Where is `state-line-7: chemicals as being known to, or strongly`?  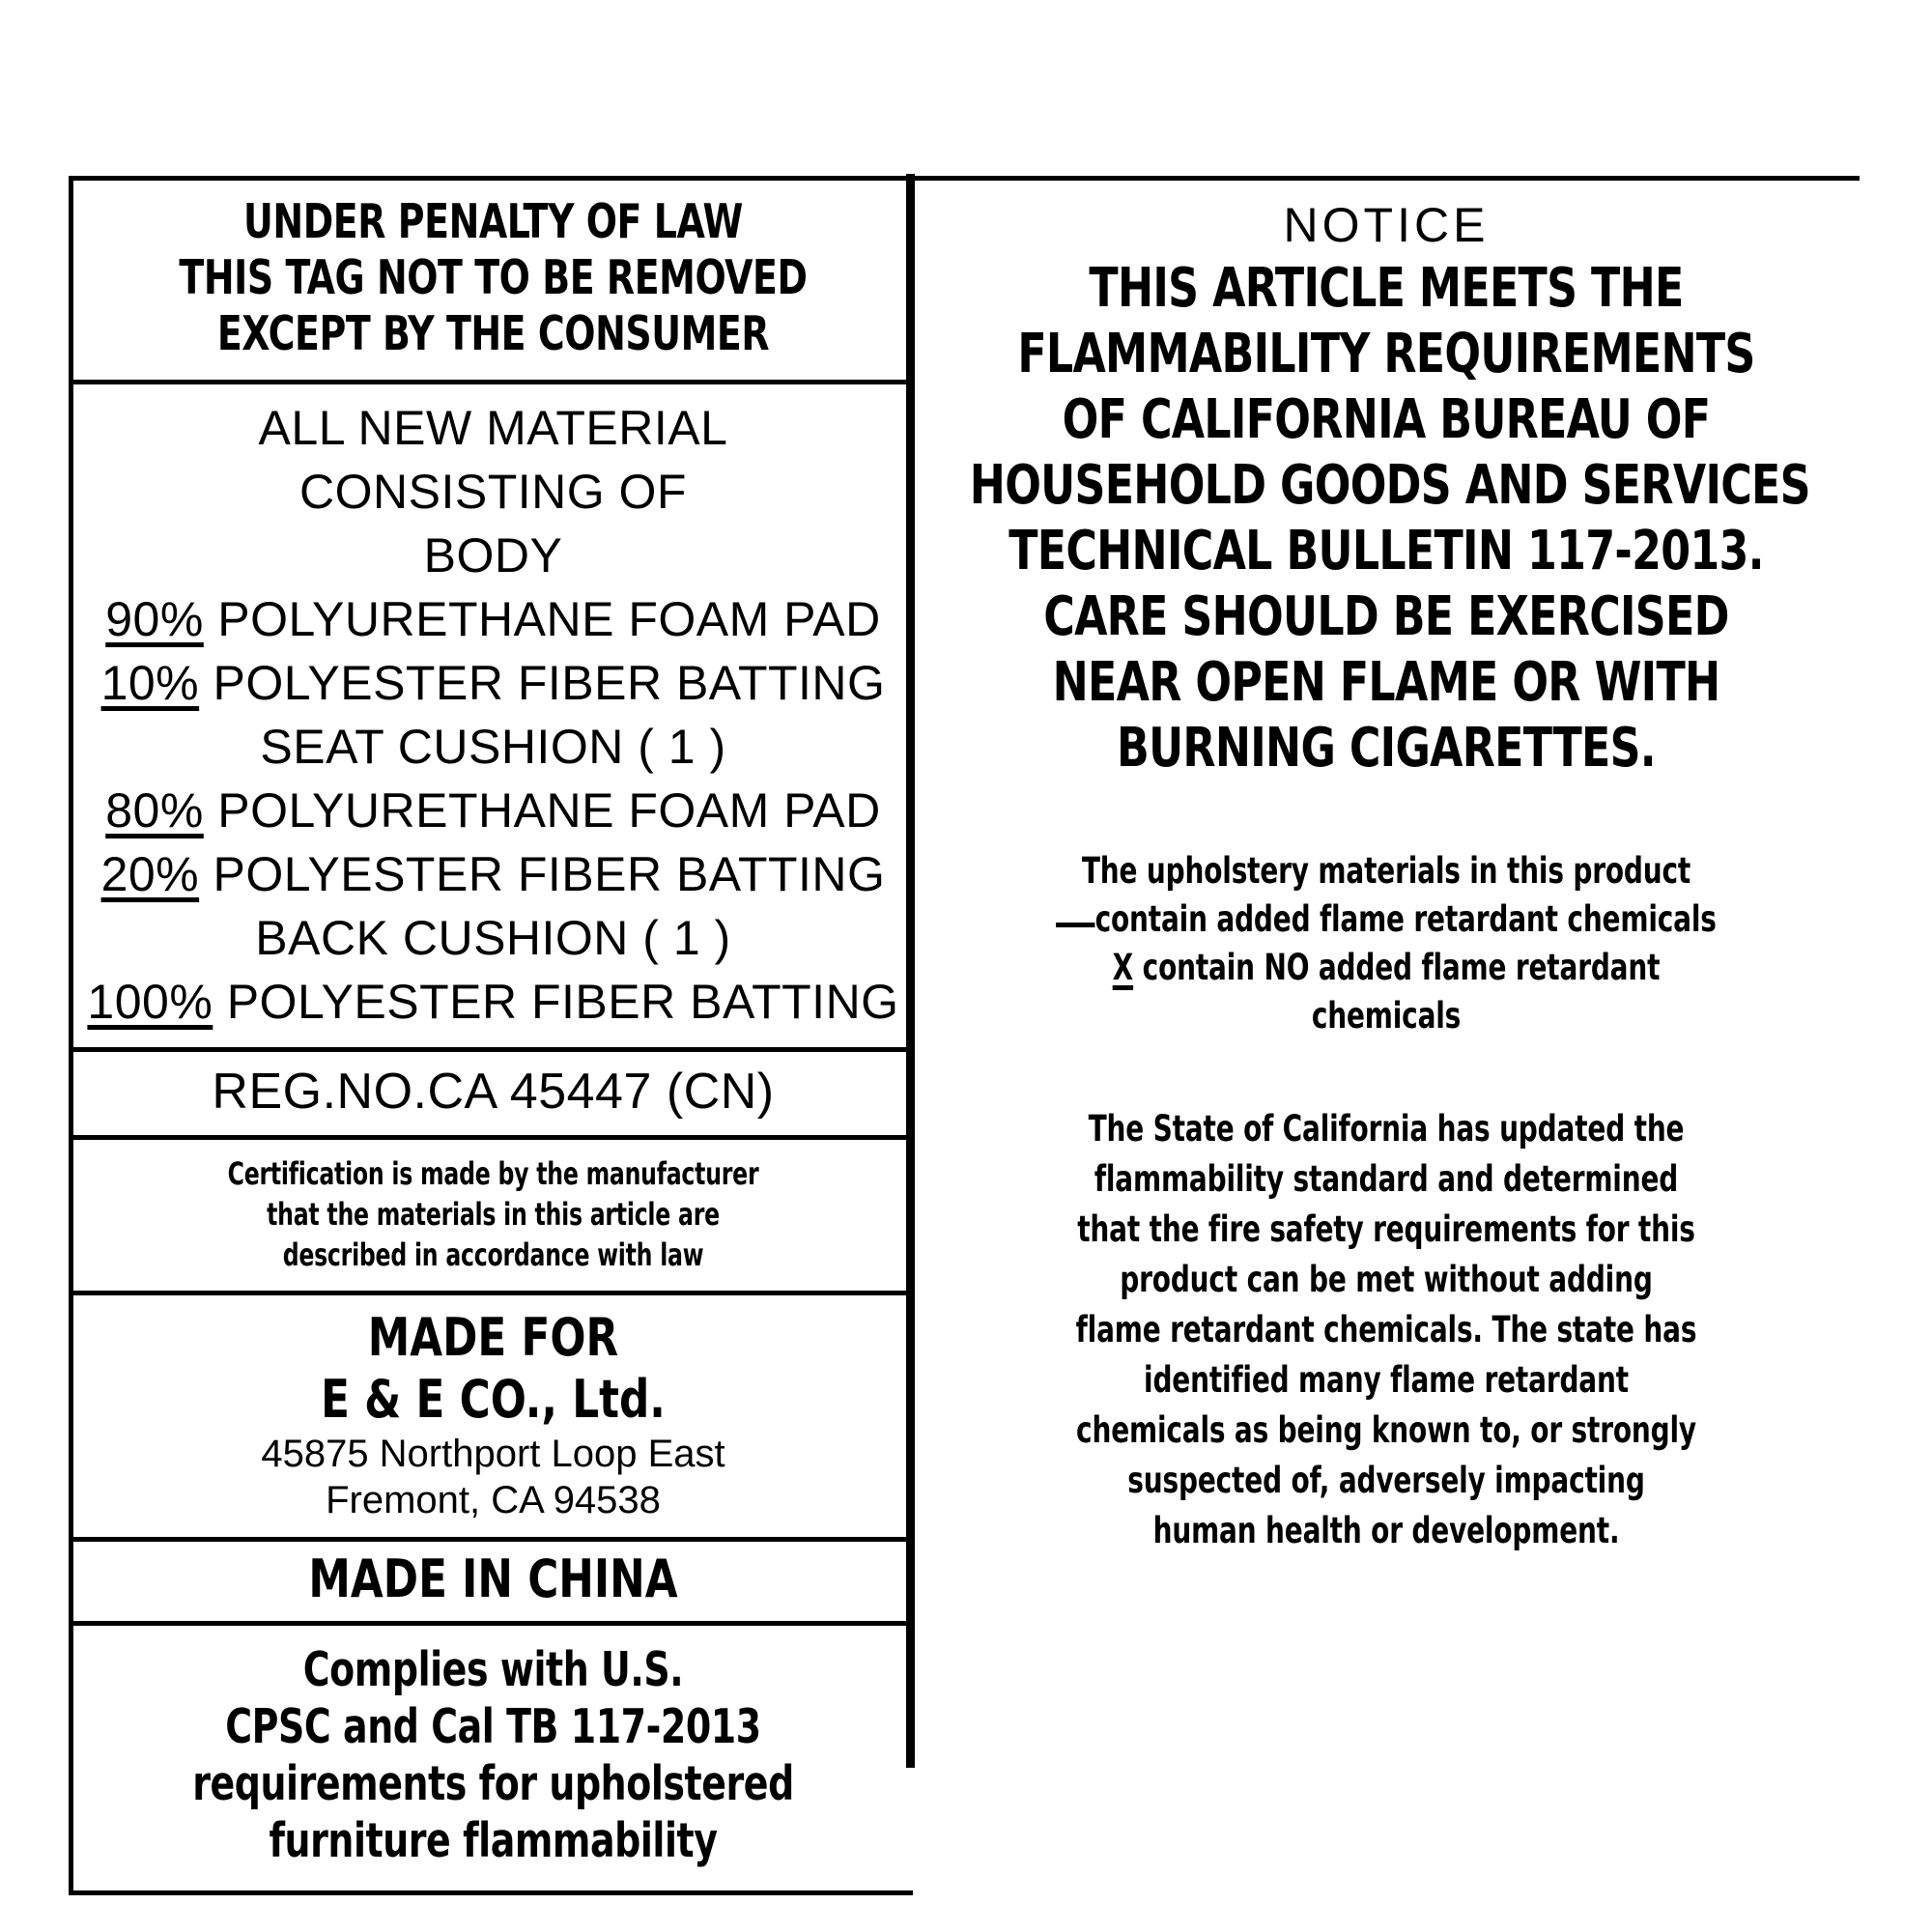
state-line-7: chemicals as being known to, or strongly is located at coordinates (1386, 1430).